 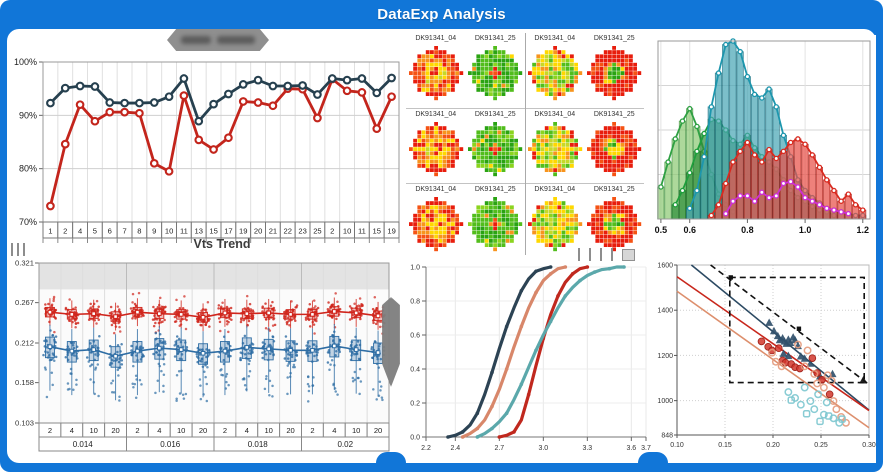 I want to click on toolbar-marks-icon, so click(x=606, y=254).